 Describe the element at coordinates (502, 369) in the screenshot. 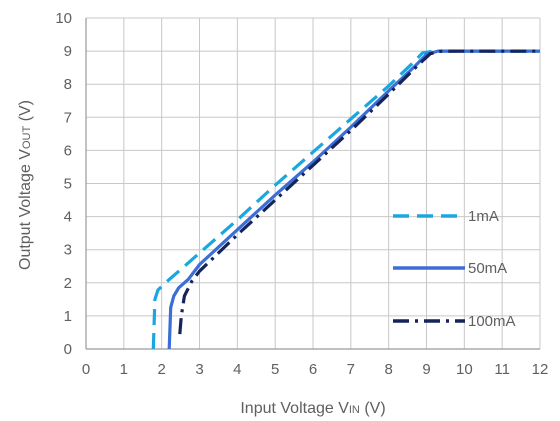

I see `x-tick-label: 11` at that location.